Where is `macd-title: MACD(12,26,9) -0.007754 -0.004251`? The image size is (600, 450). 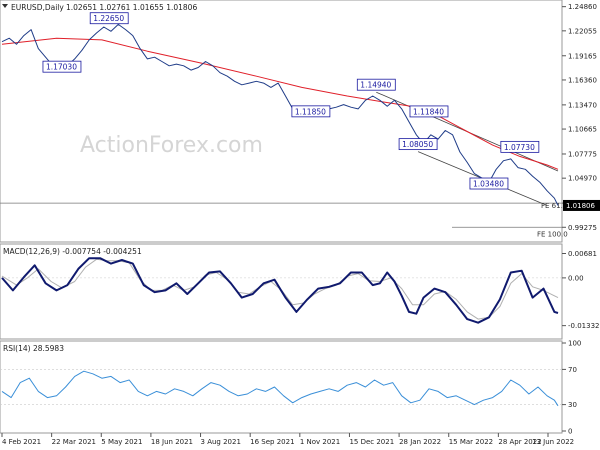
macd-title: MACD(12,26,9) -0.007754 -0.004251 is located at coordinates (72, 251).